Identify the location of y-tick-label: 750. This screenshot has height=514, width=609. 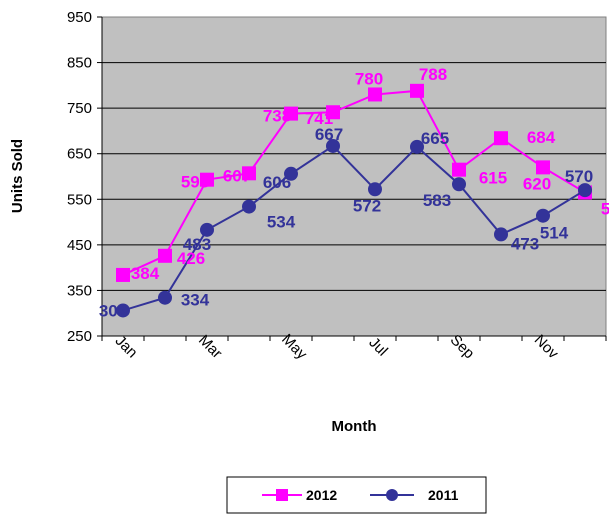
(79, 108).